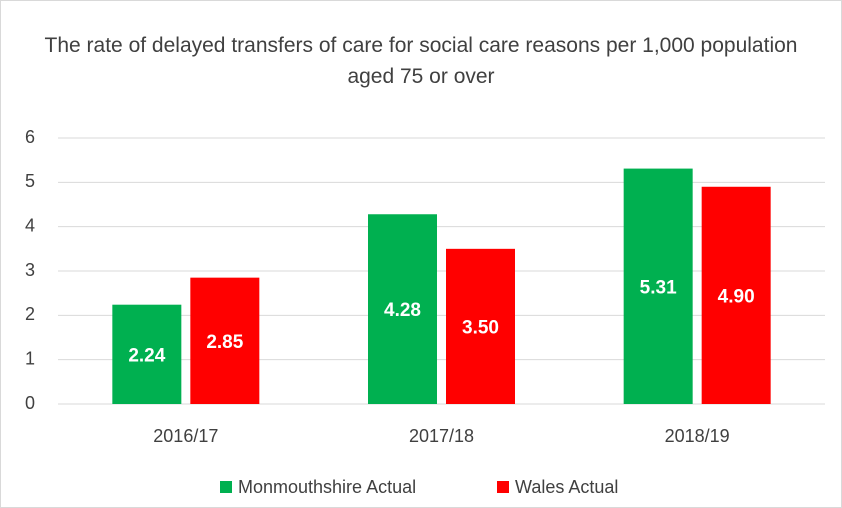 The height and width of the screenshot is (508, 842). Describe the element at coordinates (30, 270) in the screenshot. I see `y-tick-label: 3` at that location.